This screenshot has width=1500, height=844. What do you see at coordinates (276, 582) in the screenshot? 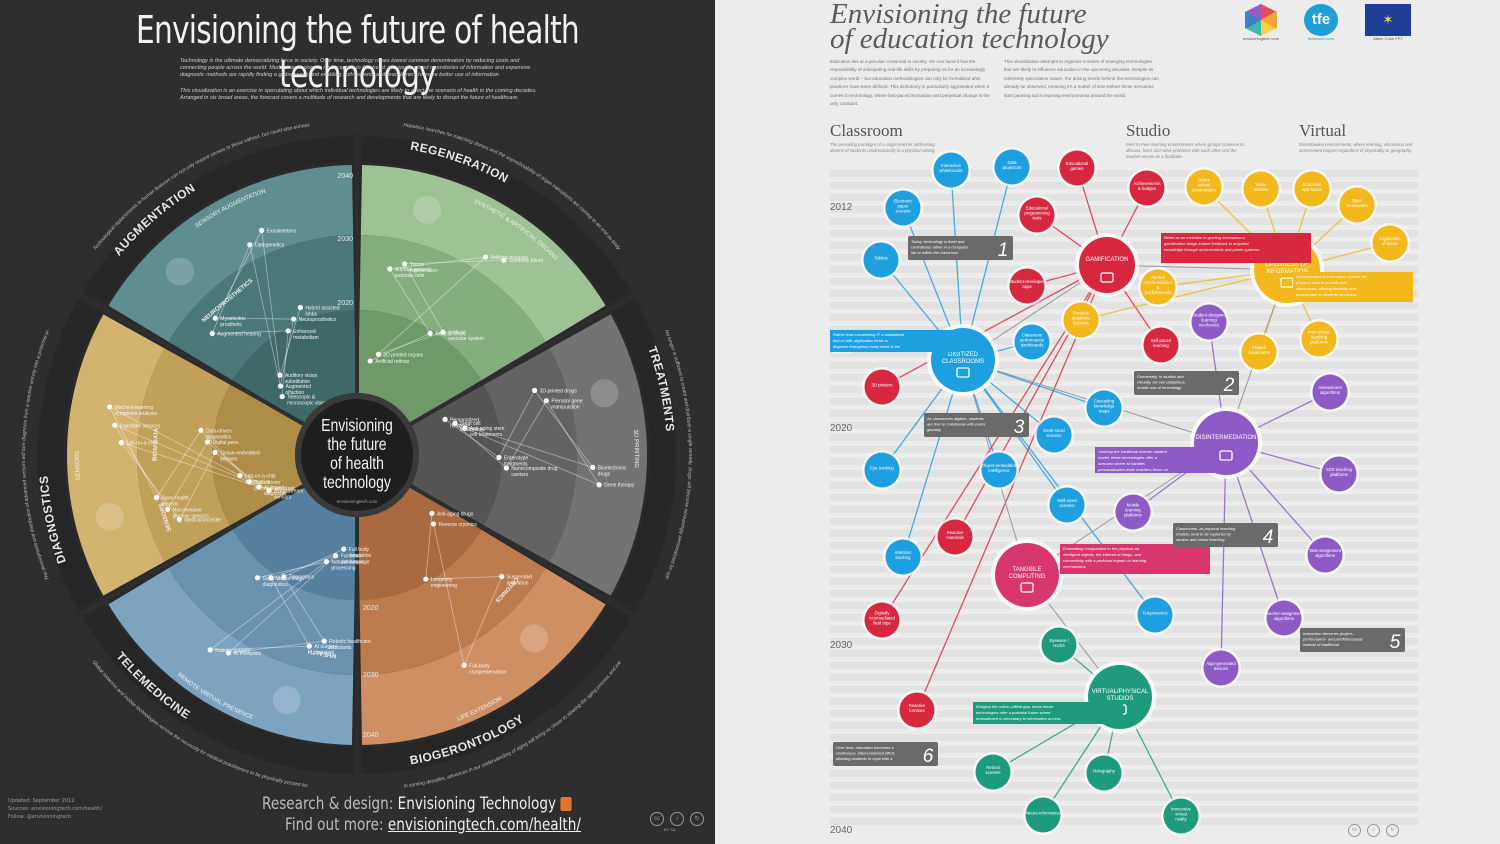
I see `tech-label: Gene-chip diagnostics` at bounding box center [276, 582].